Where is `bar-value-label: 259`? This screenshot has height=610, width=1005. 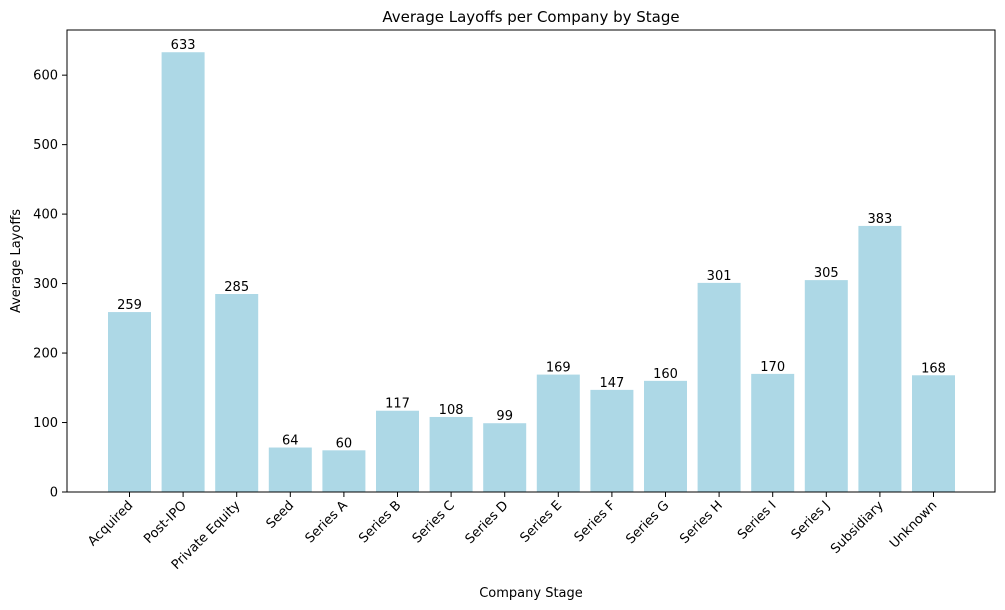
bar-value-label: 259 is located at coordinates (129, 305).